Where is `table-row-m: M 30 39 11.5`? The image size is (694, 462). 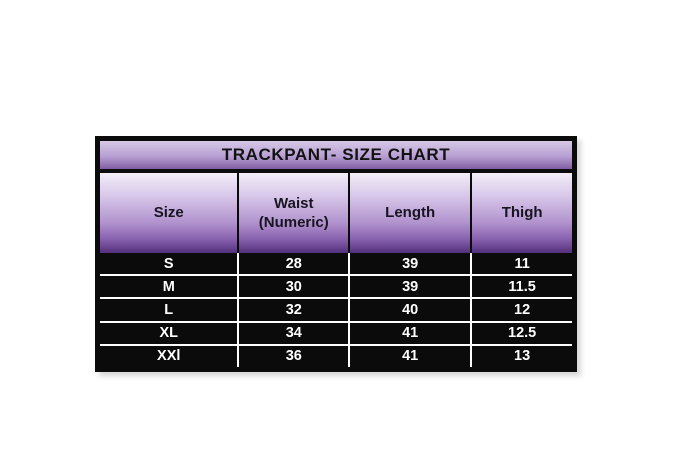 table-row-m: M 30 39 11.5 is located at coordinates (336, 286).